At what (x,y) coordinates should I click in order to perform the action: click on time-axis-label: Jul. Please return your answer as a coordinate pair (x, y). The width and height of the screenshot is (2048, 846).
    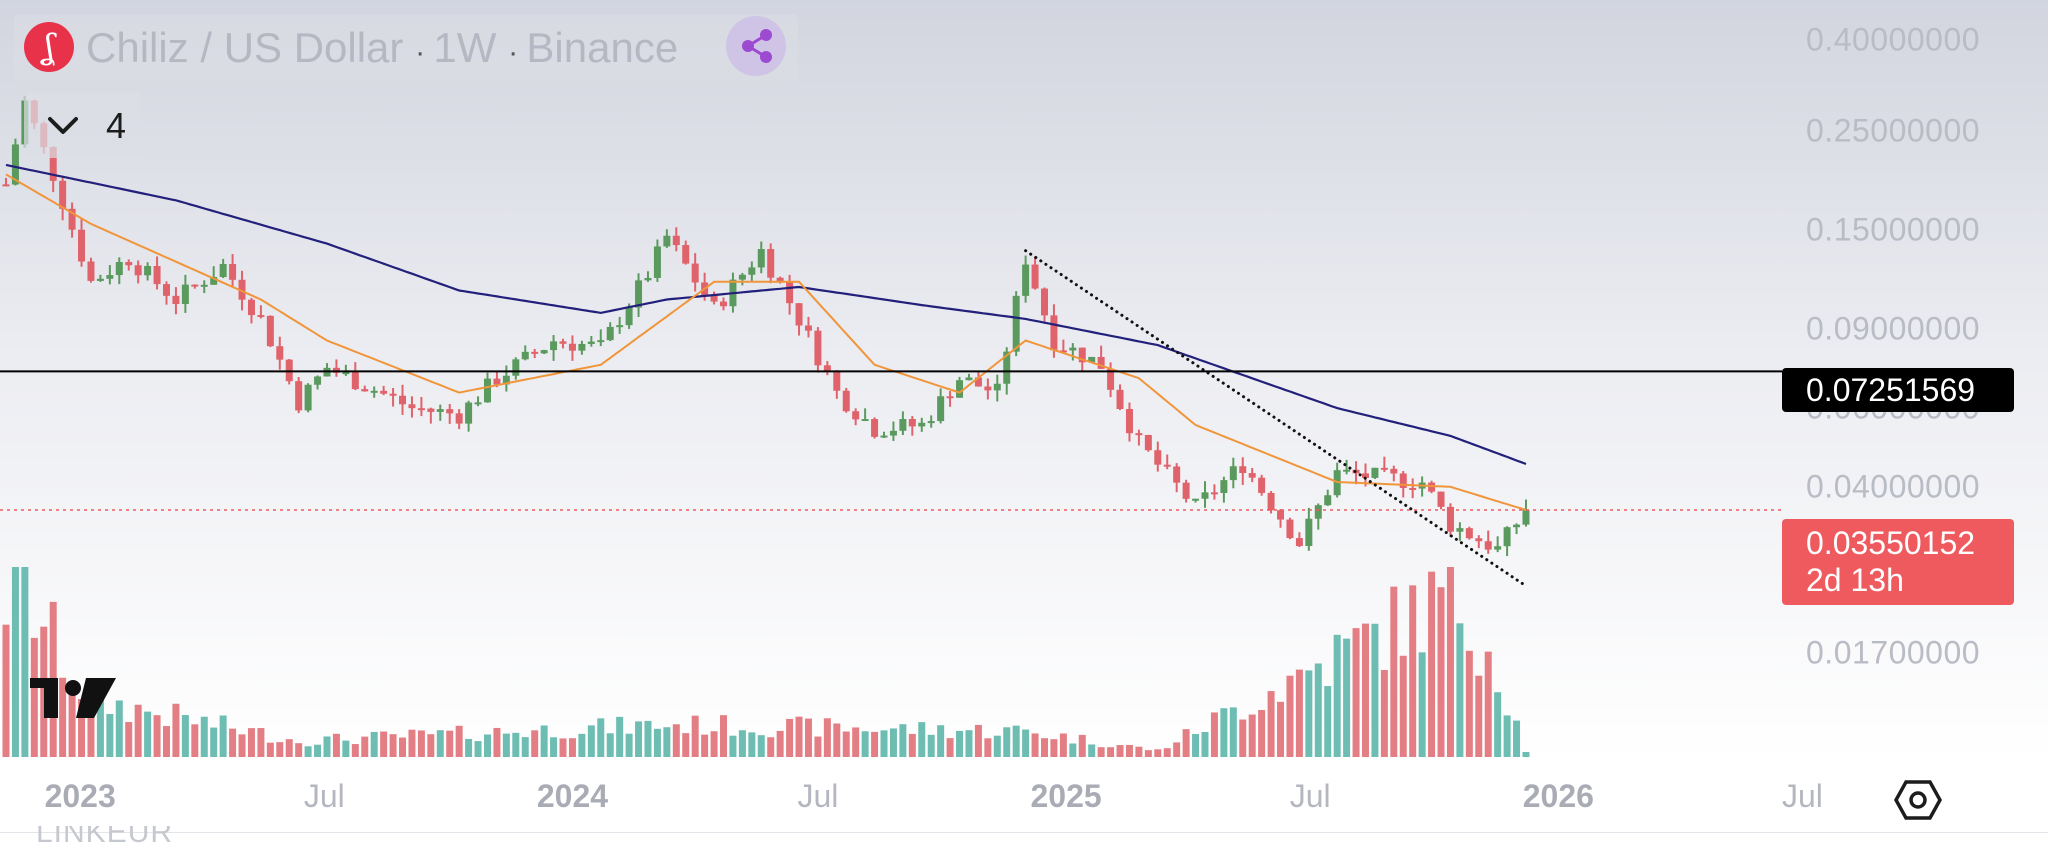
    Looking at the image, I should click on (1310, 796).